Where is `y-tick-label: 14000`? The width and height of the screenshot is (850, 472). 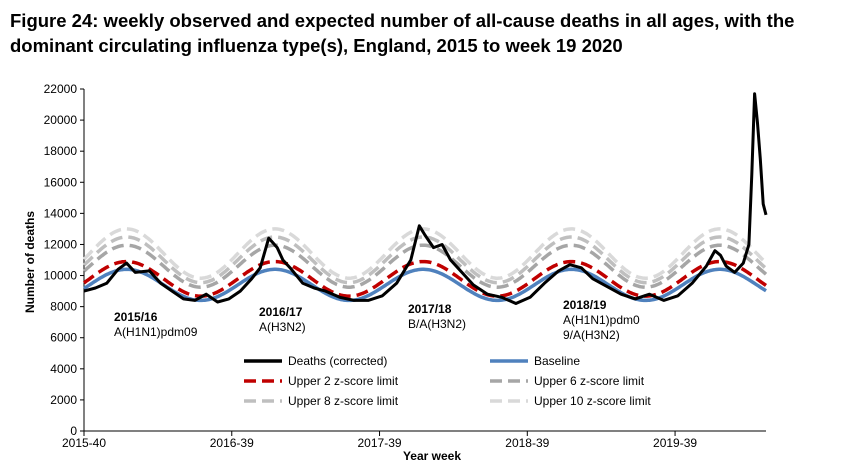 y-tick-label: 14000 is located at coordinates (61, 213).